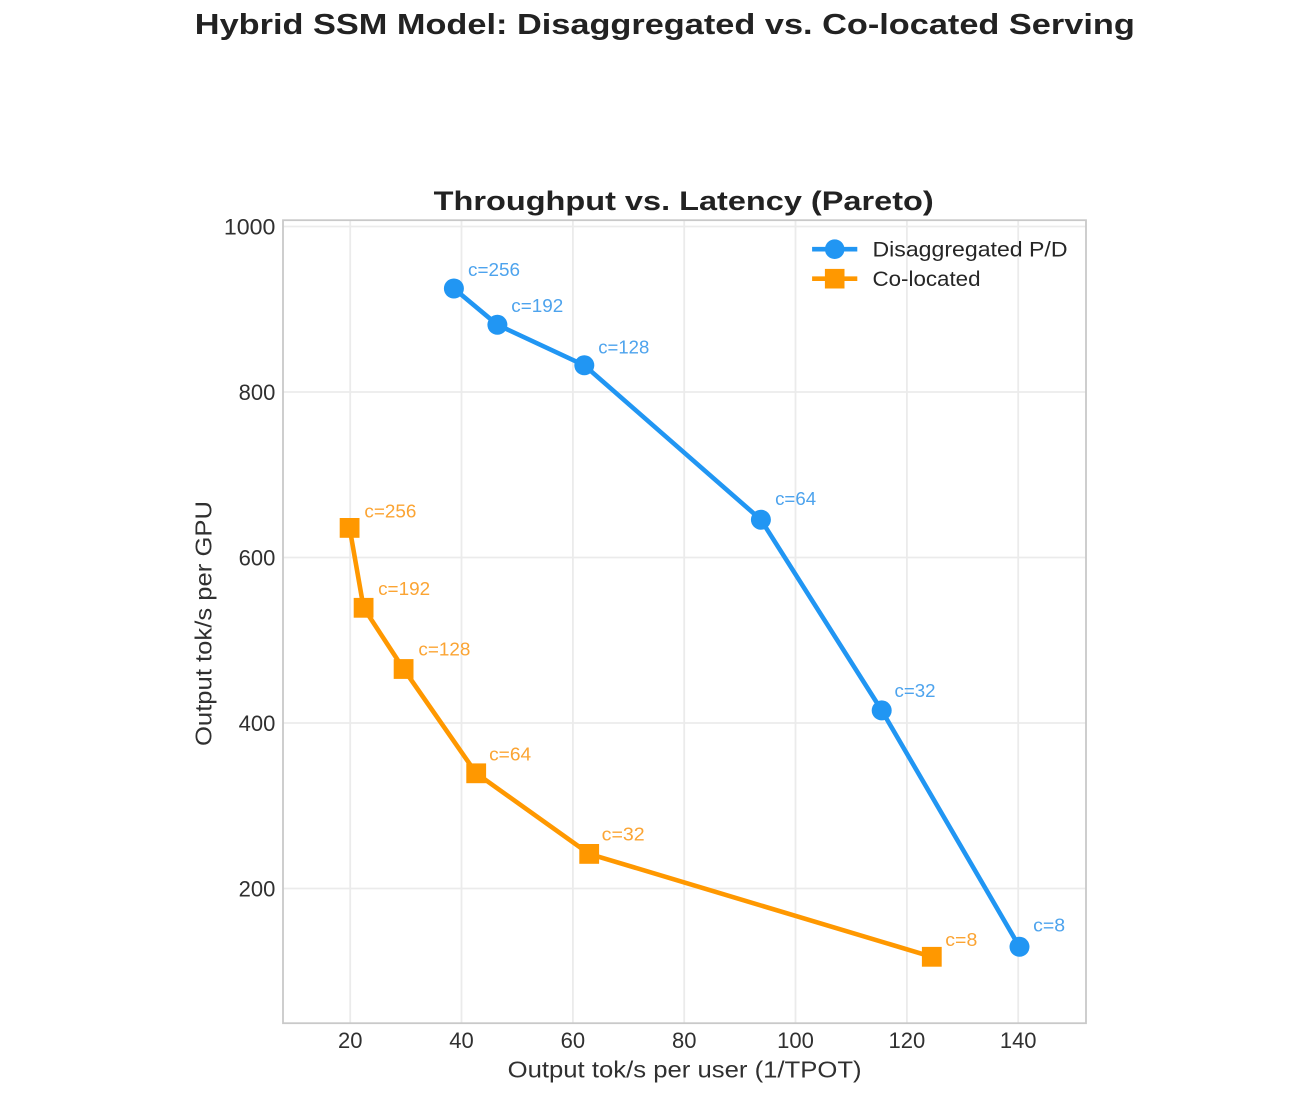 The width and height of the screenshot is (1304, 1104). I want to click on svg-text: 140, so click(1018, 1040).